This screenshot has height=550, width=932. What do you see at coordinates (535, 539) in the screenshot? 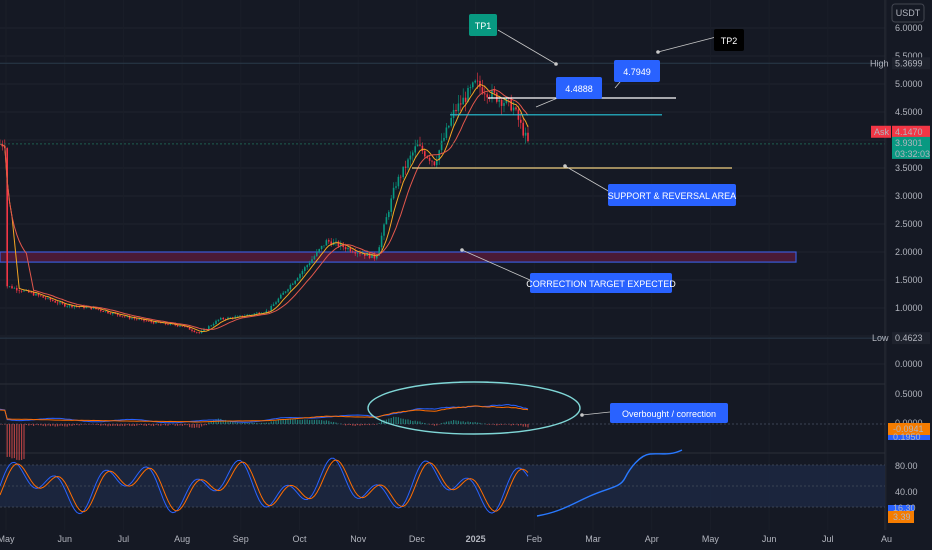
I see `x-tick-9: Feb` at bounding box center [535, 539].